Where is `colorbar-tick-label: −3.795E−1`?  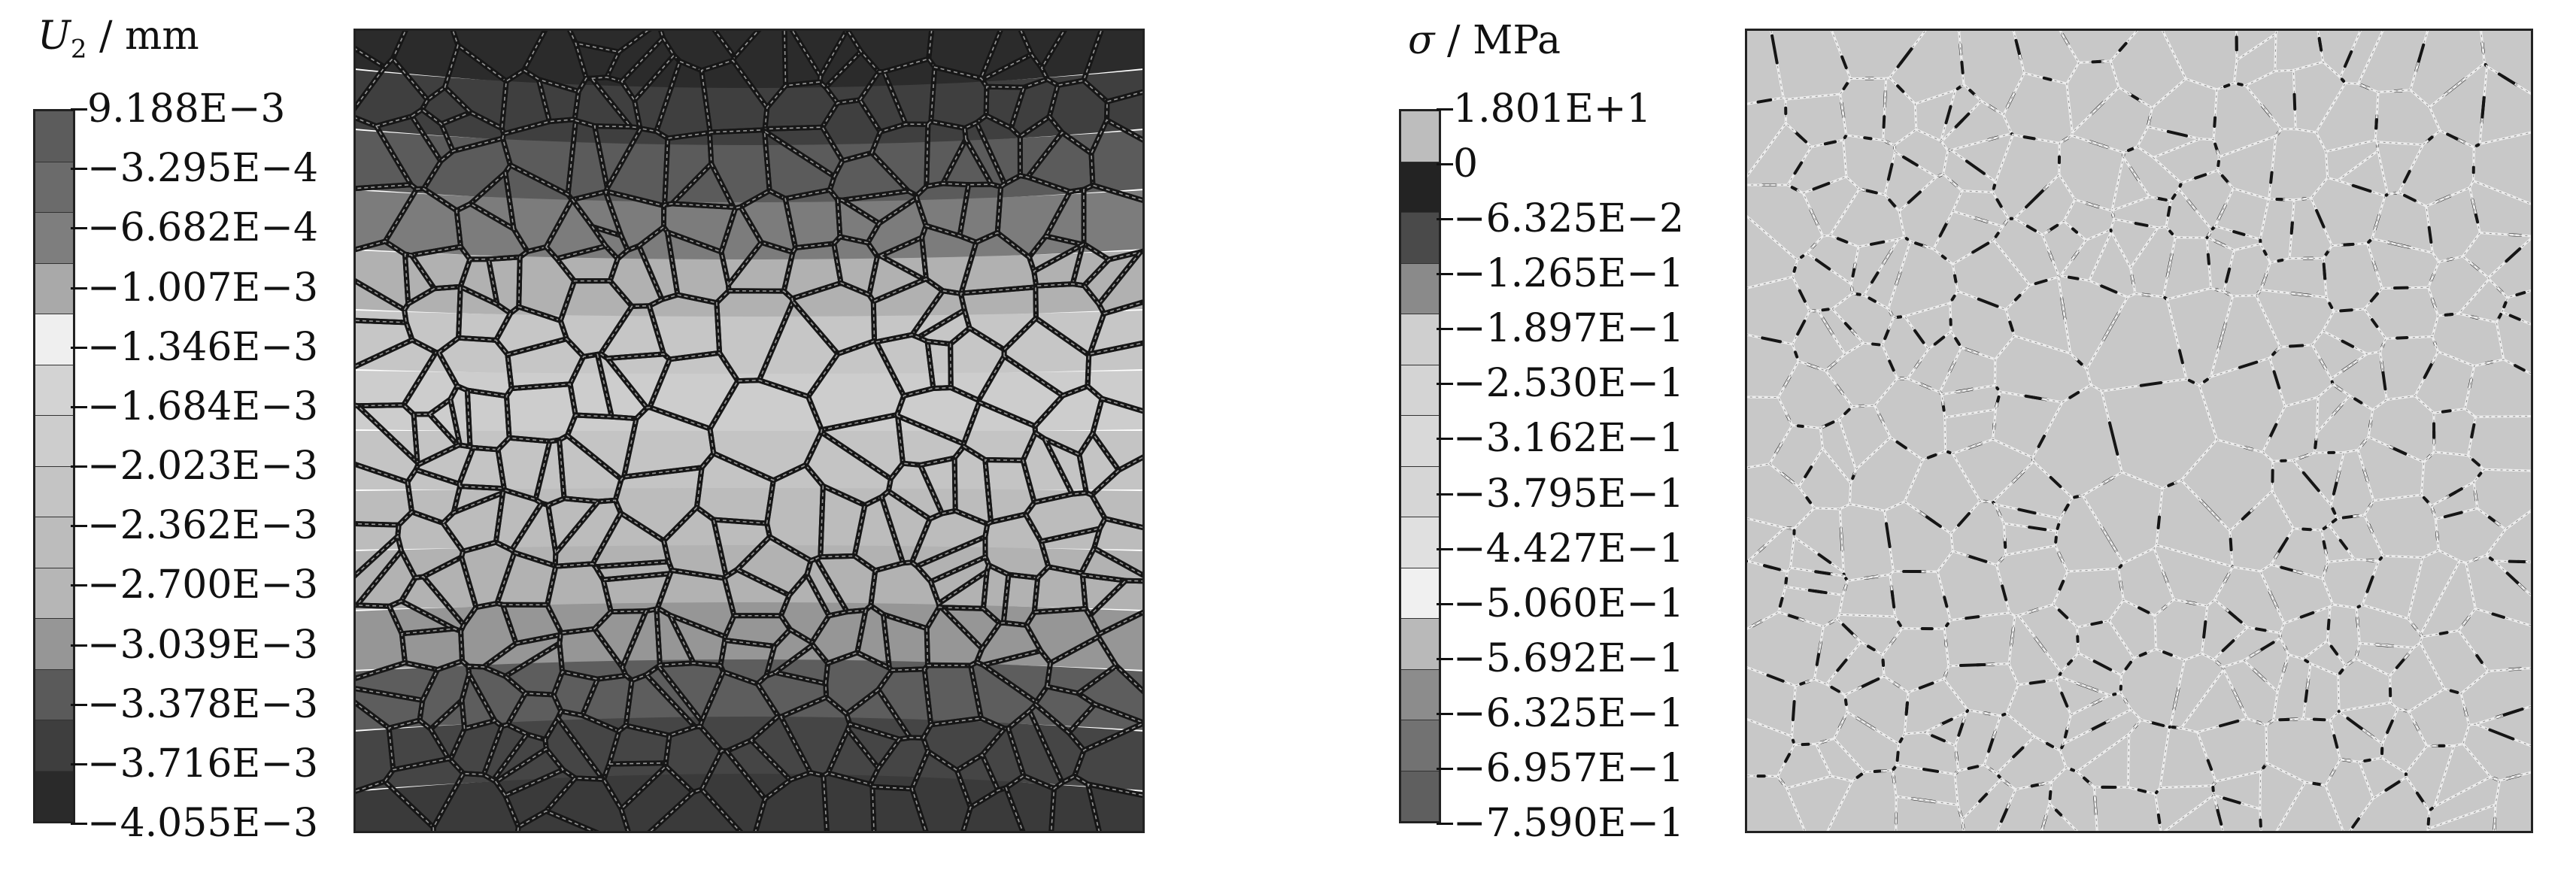 colorbar-tick-label: −3.795E−1 is located at coordinates (1569, 494).